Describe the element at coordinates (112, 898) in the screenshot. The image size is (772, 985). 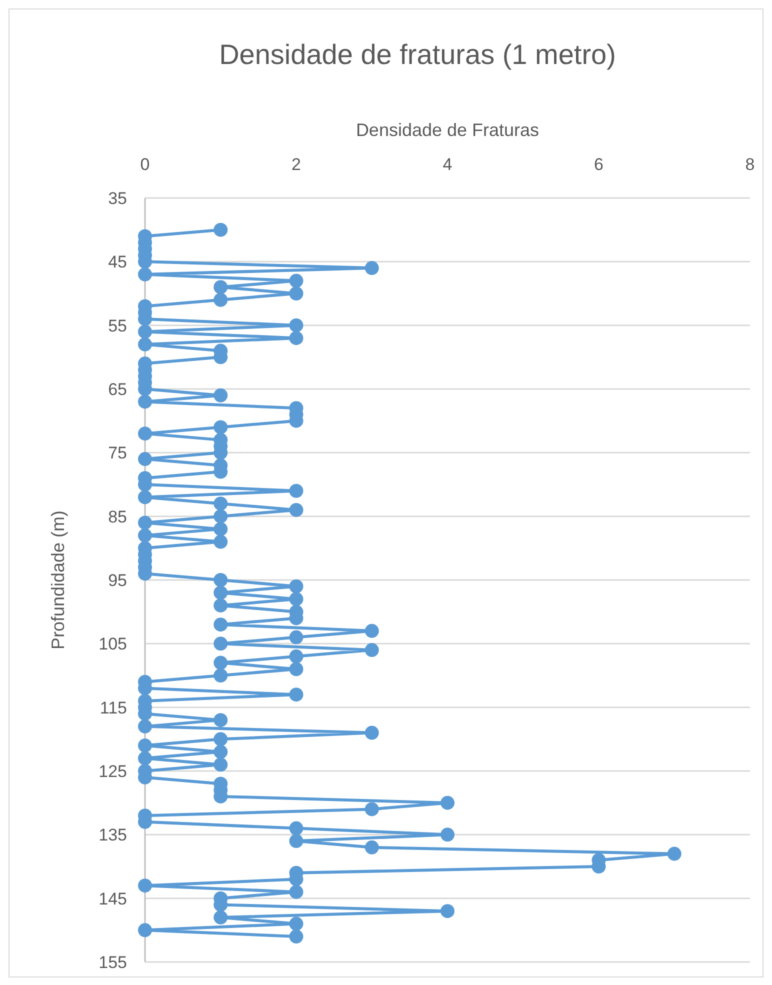
I see `y-tick-label: 145` at that location.